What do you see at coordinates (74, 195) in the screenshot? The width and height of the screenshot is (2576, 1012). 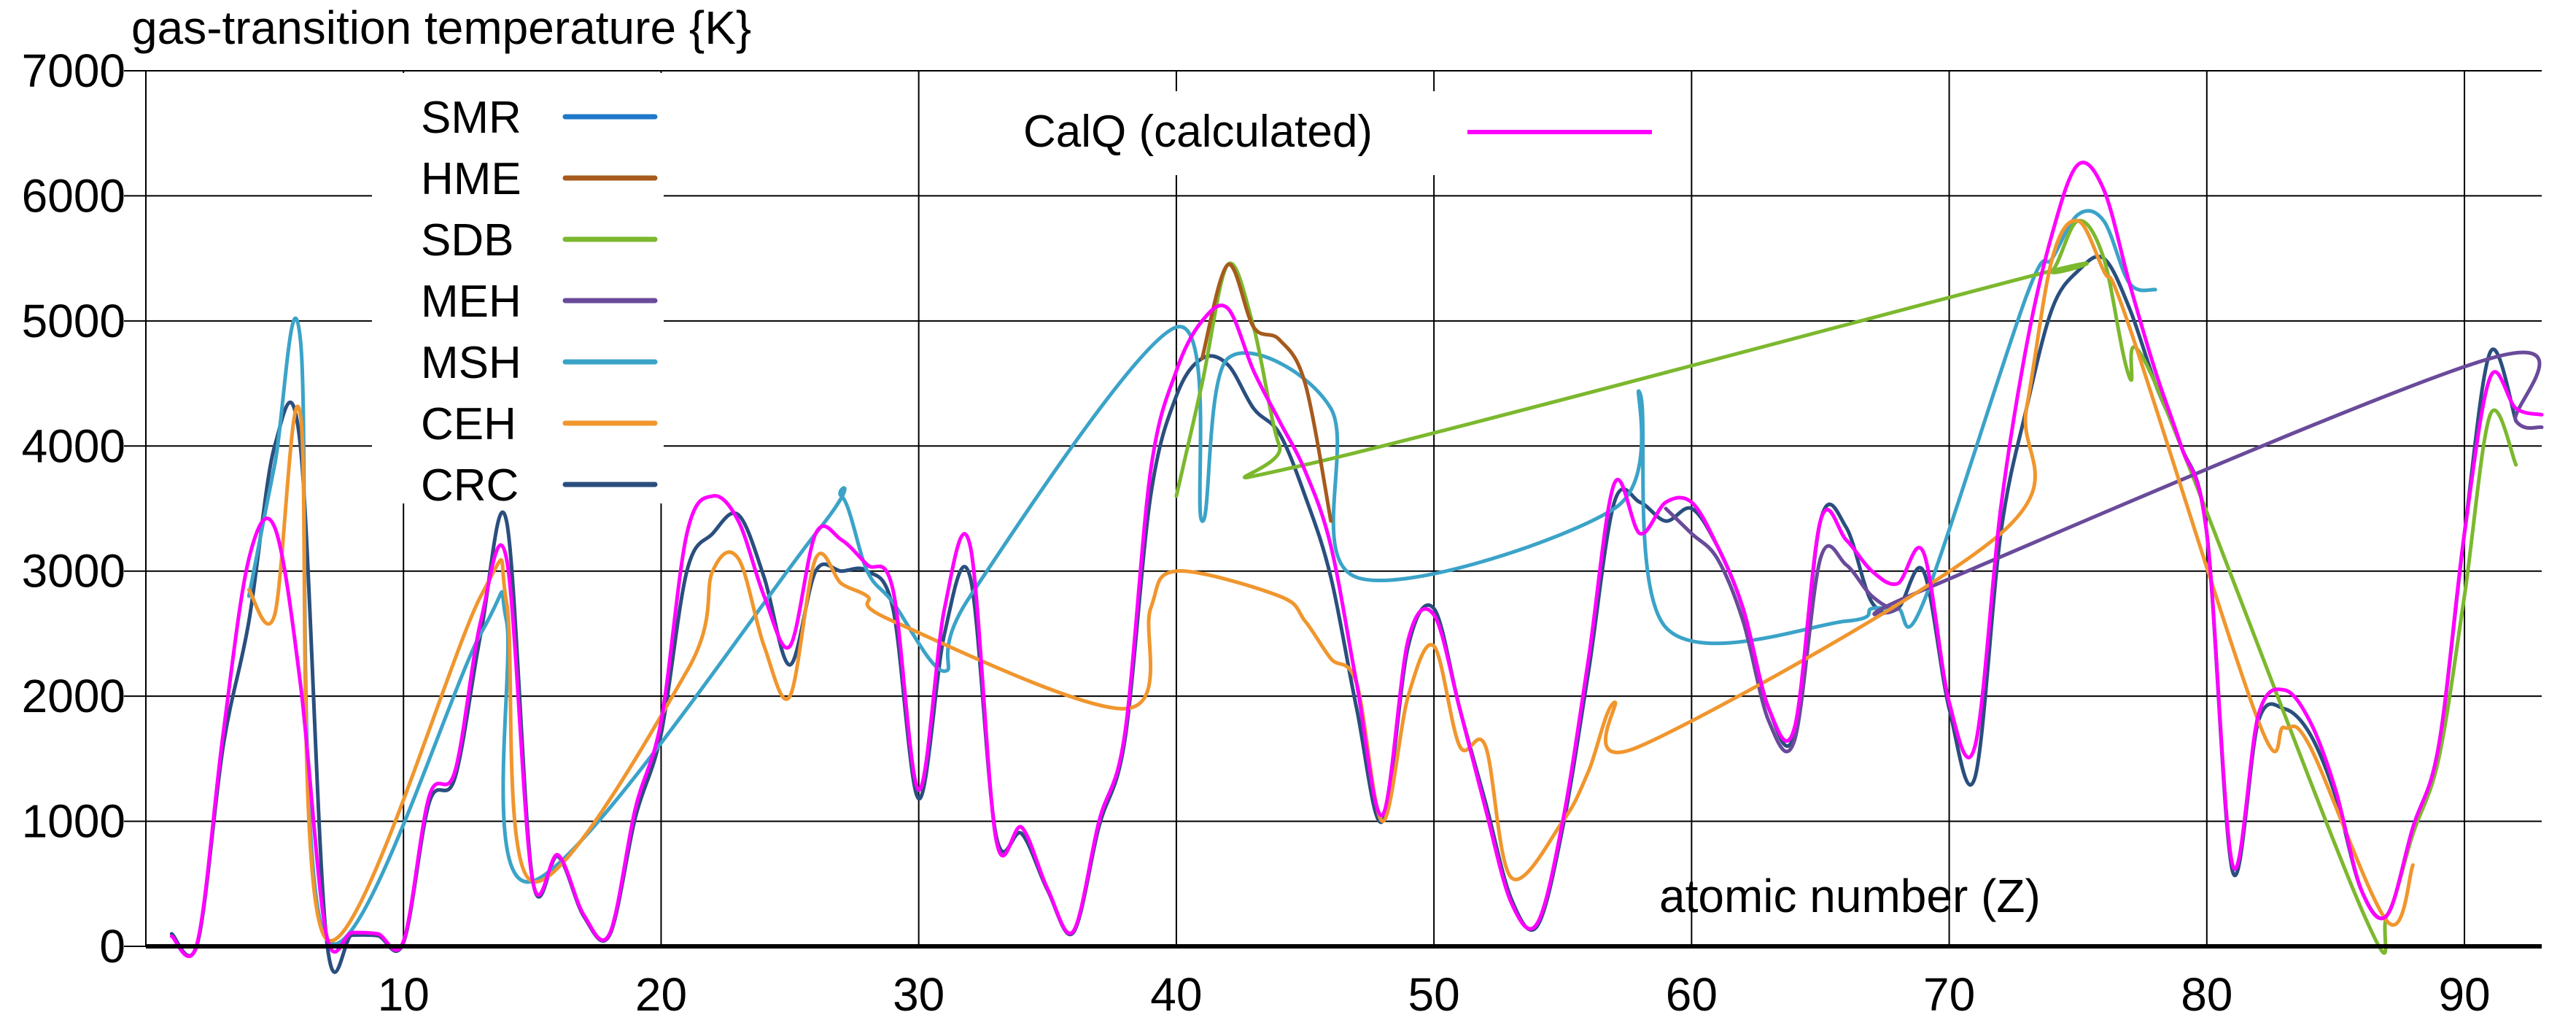 I see `y-tick-label: 6000` at bounding box center [74, 195].